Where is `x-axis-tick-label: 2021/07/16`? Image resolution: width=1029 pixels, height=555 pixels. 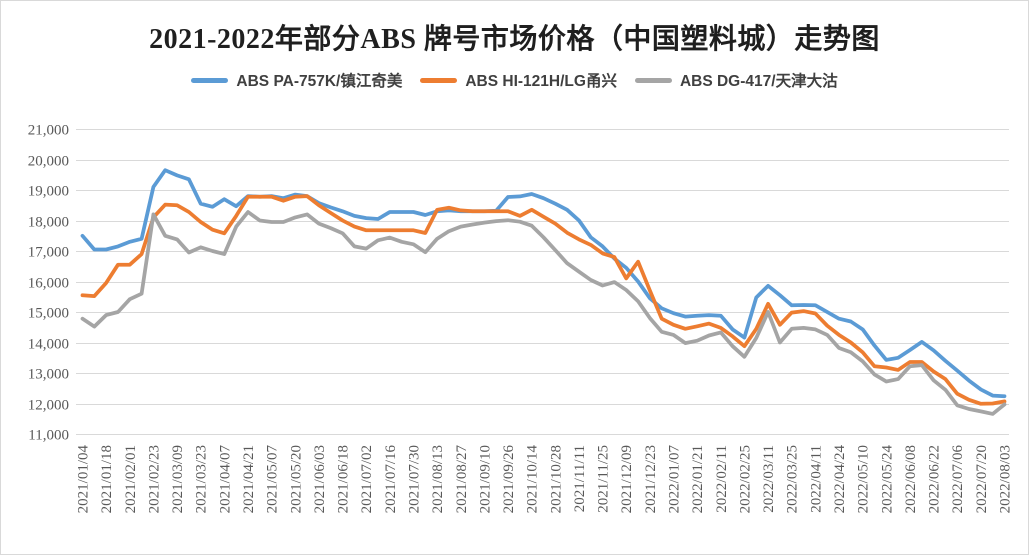
x-axis-tick-label: 2021/07/16 is located at coordinates (391, 479).